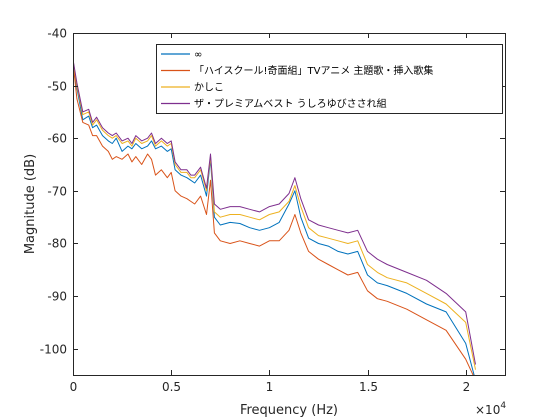 The width and height of the screenshot is (560, 420). What do you see at coordinates (209, 88) in the screenshot?
I see `legend-label: かしこ` at bounding box center [209, 88].